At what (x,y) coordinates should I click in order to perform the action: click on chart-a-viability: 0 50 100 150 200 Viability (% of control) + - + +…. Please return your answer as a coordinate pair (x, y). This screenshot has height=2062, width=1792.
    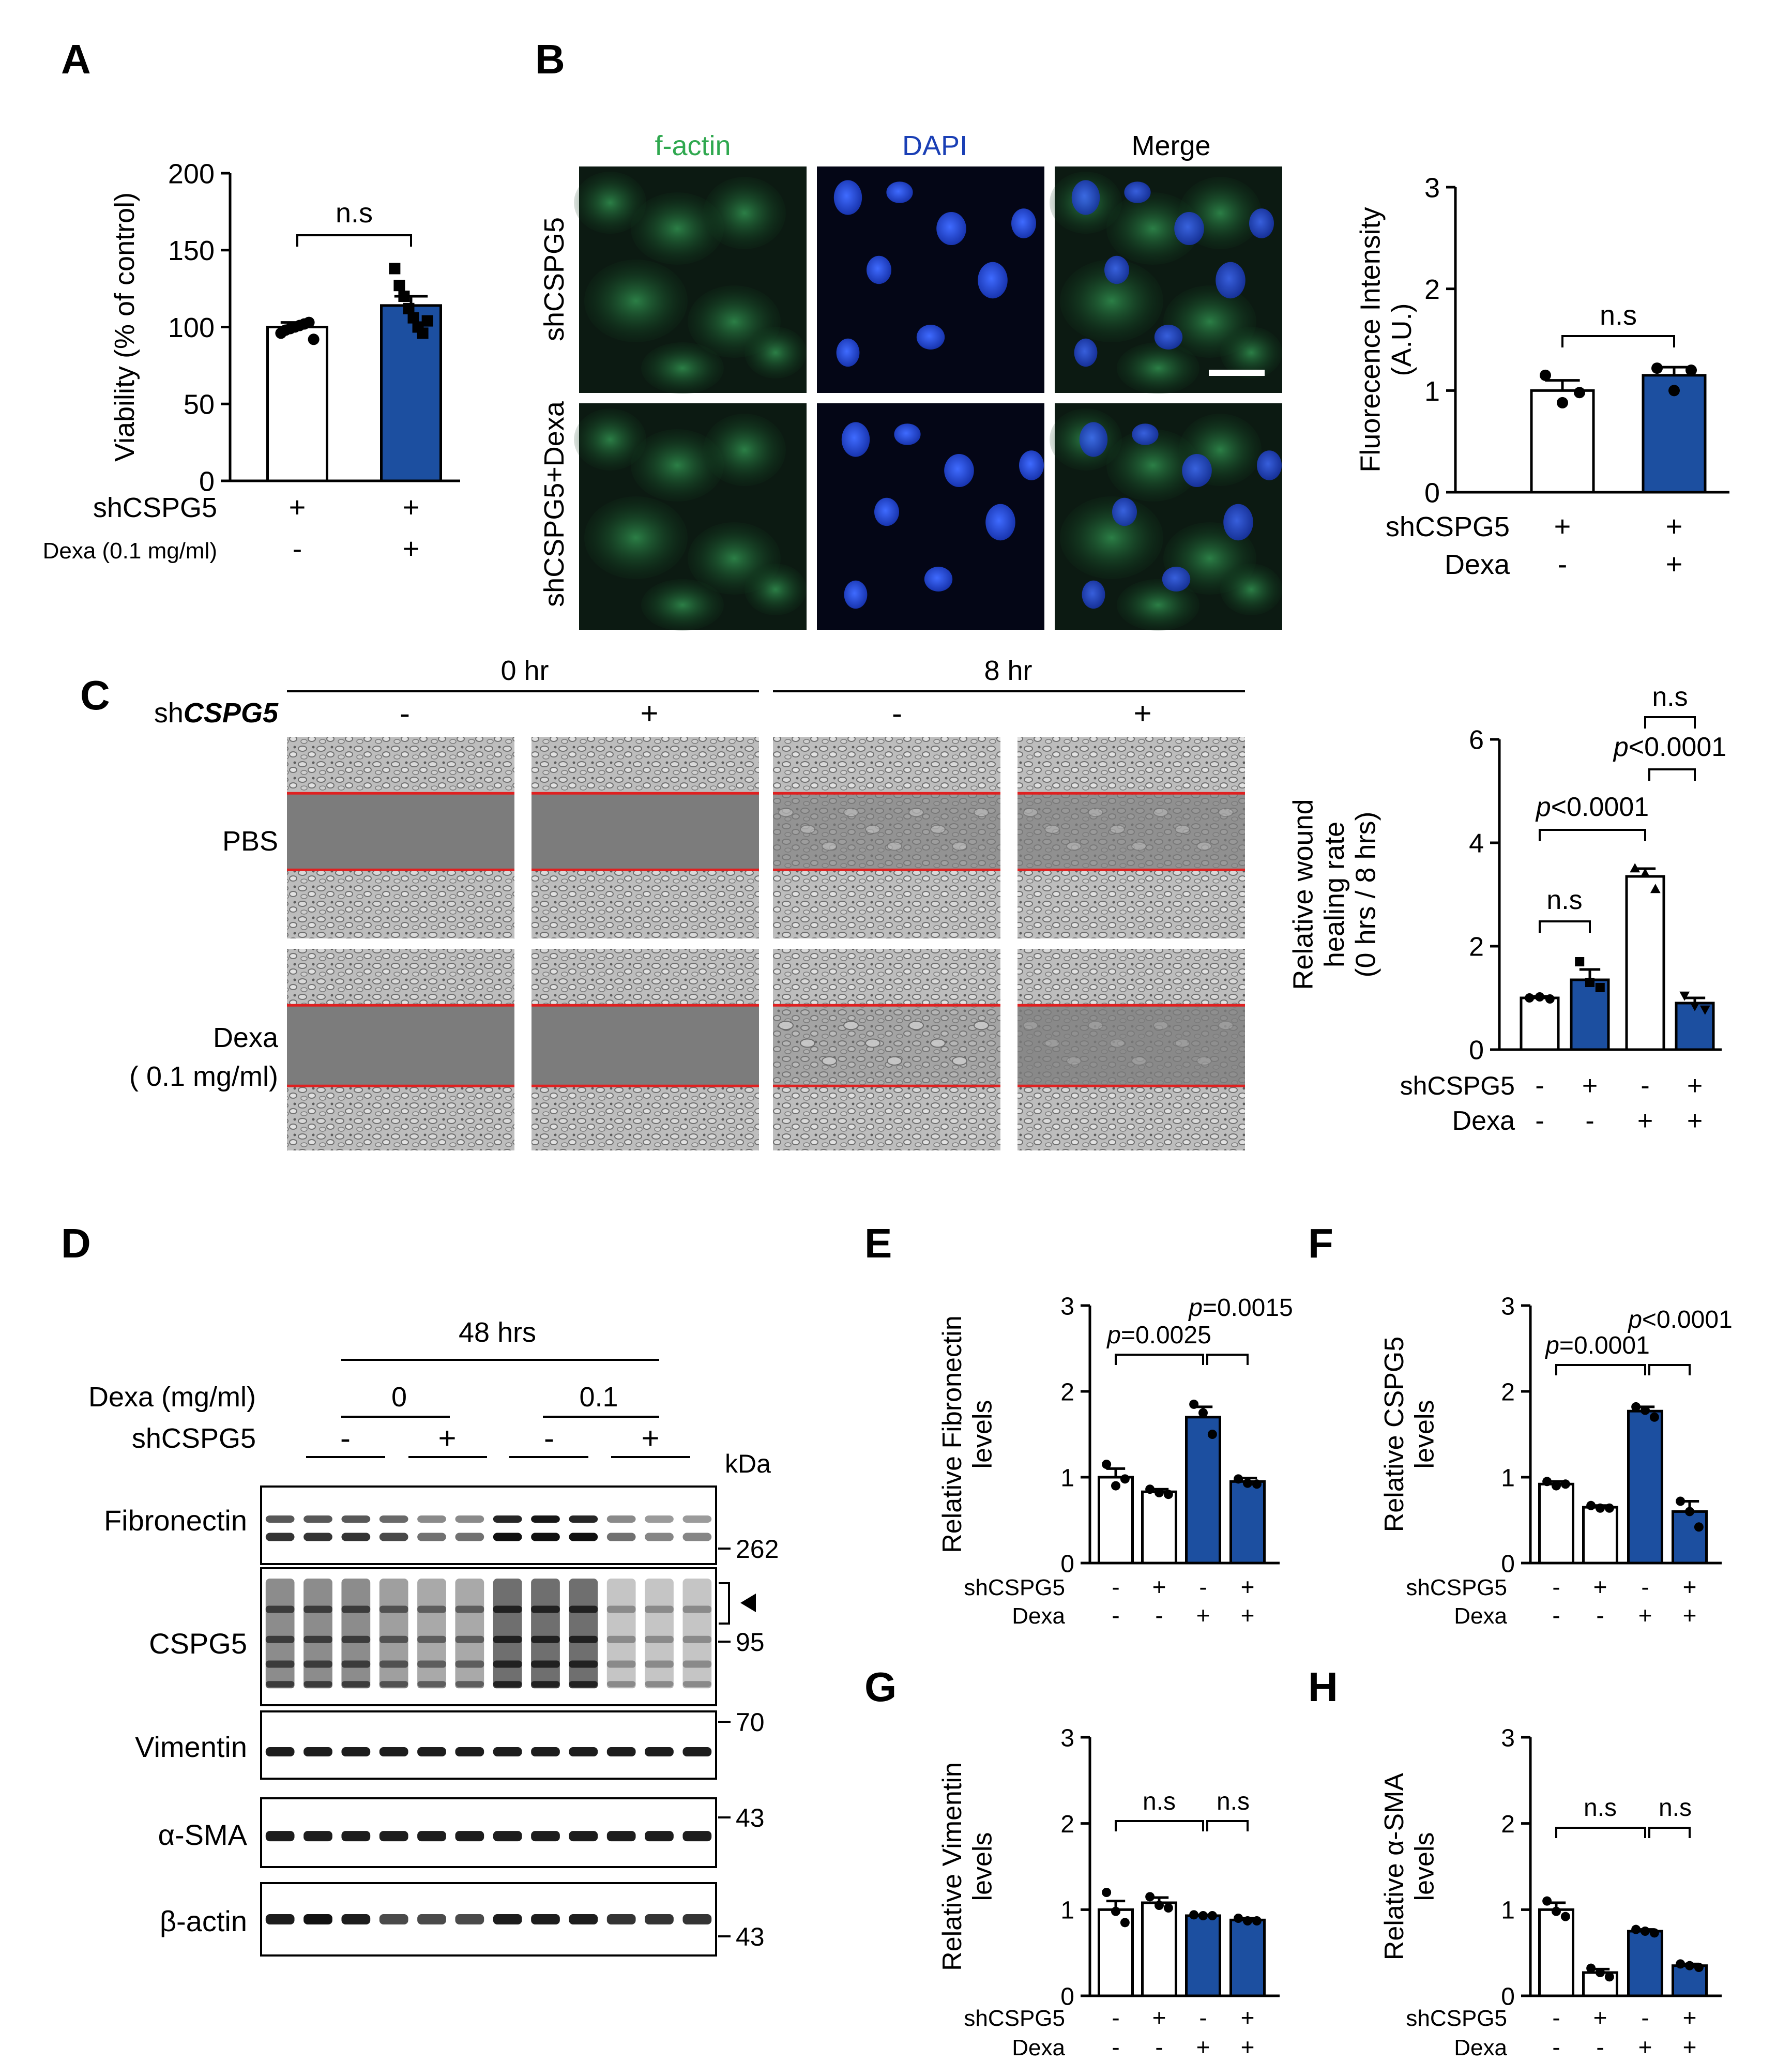
    Looking at the image, I should click on (251, 361).